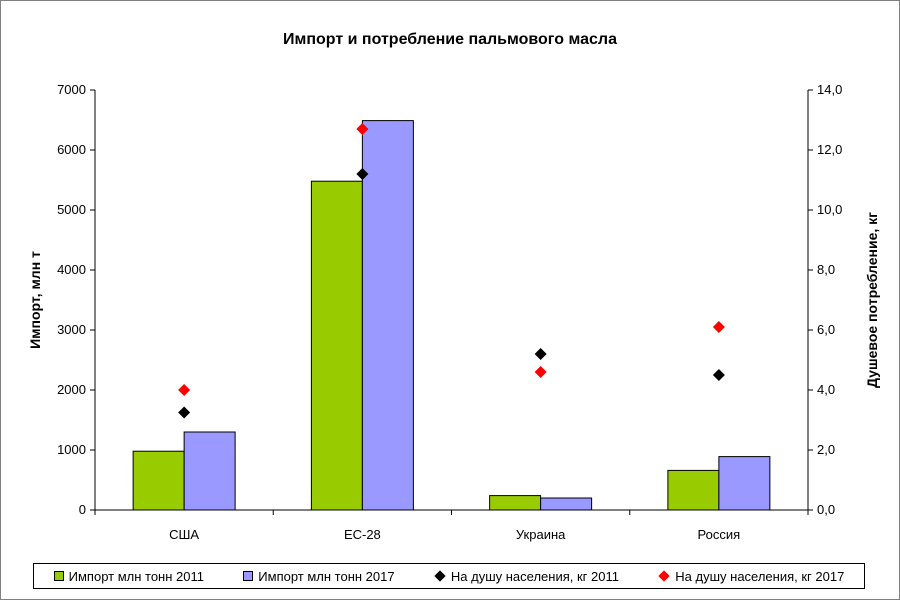  I want to click on y-tick-label: 1000, so click(71, 449).